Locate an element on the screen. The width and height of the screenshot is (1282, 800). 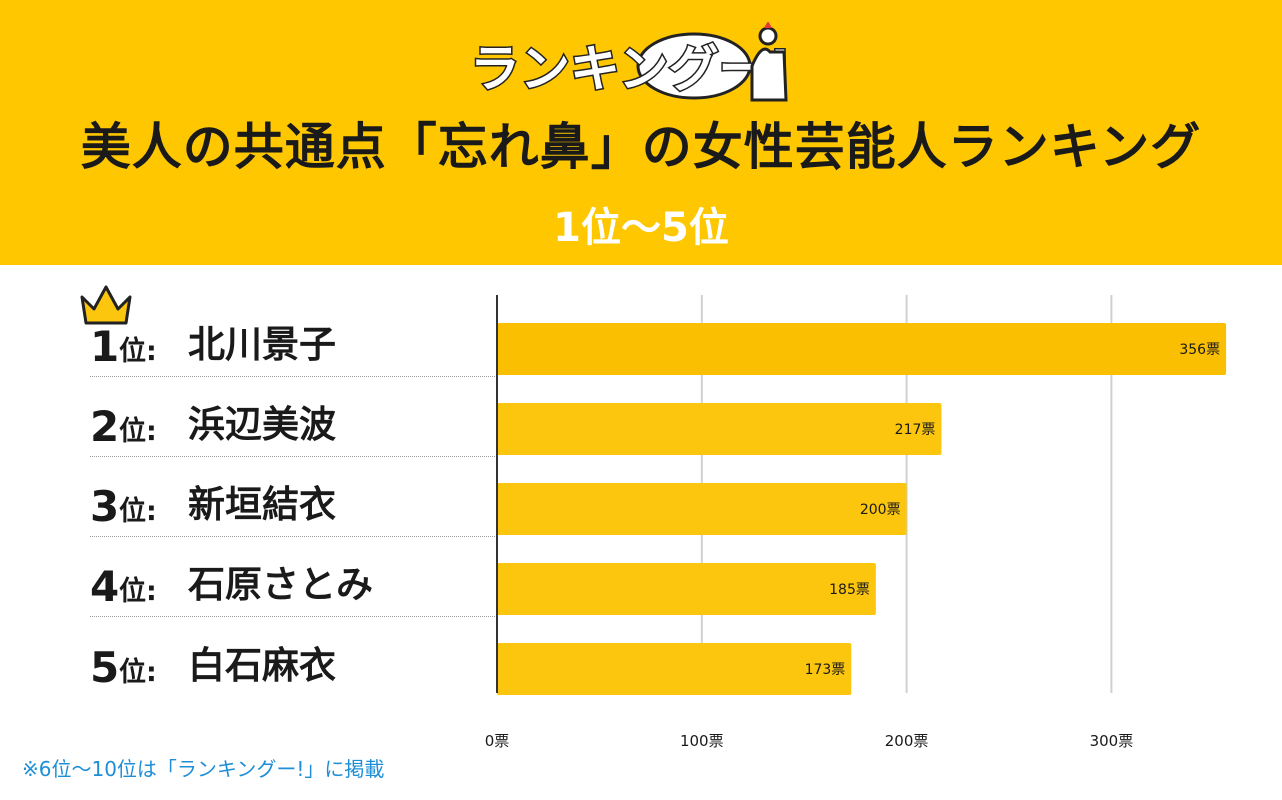
rank-name: 浜辺美波 is located at coordinates (262, 424).